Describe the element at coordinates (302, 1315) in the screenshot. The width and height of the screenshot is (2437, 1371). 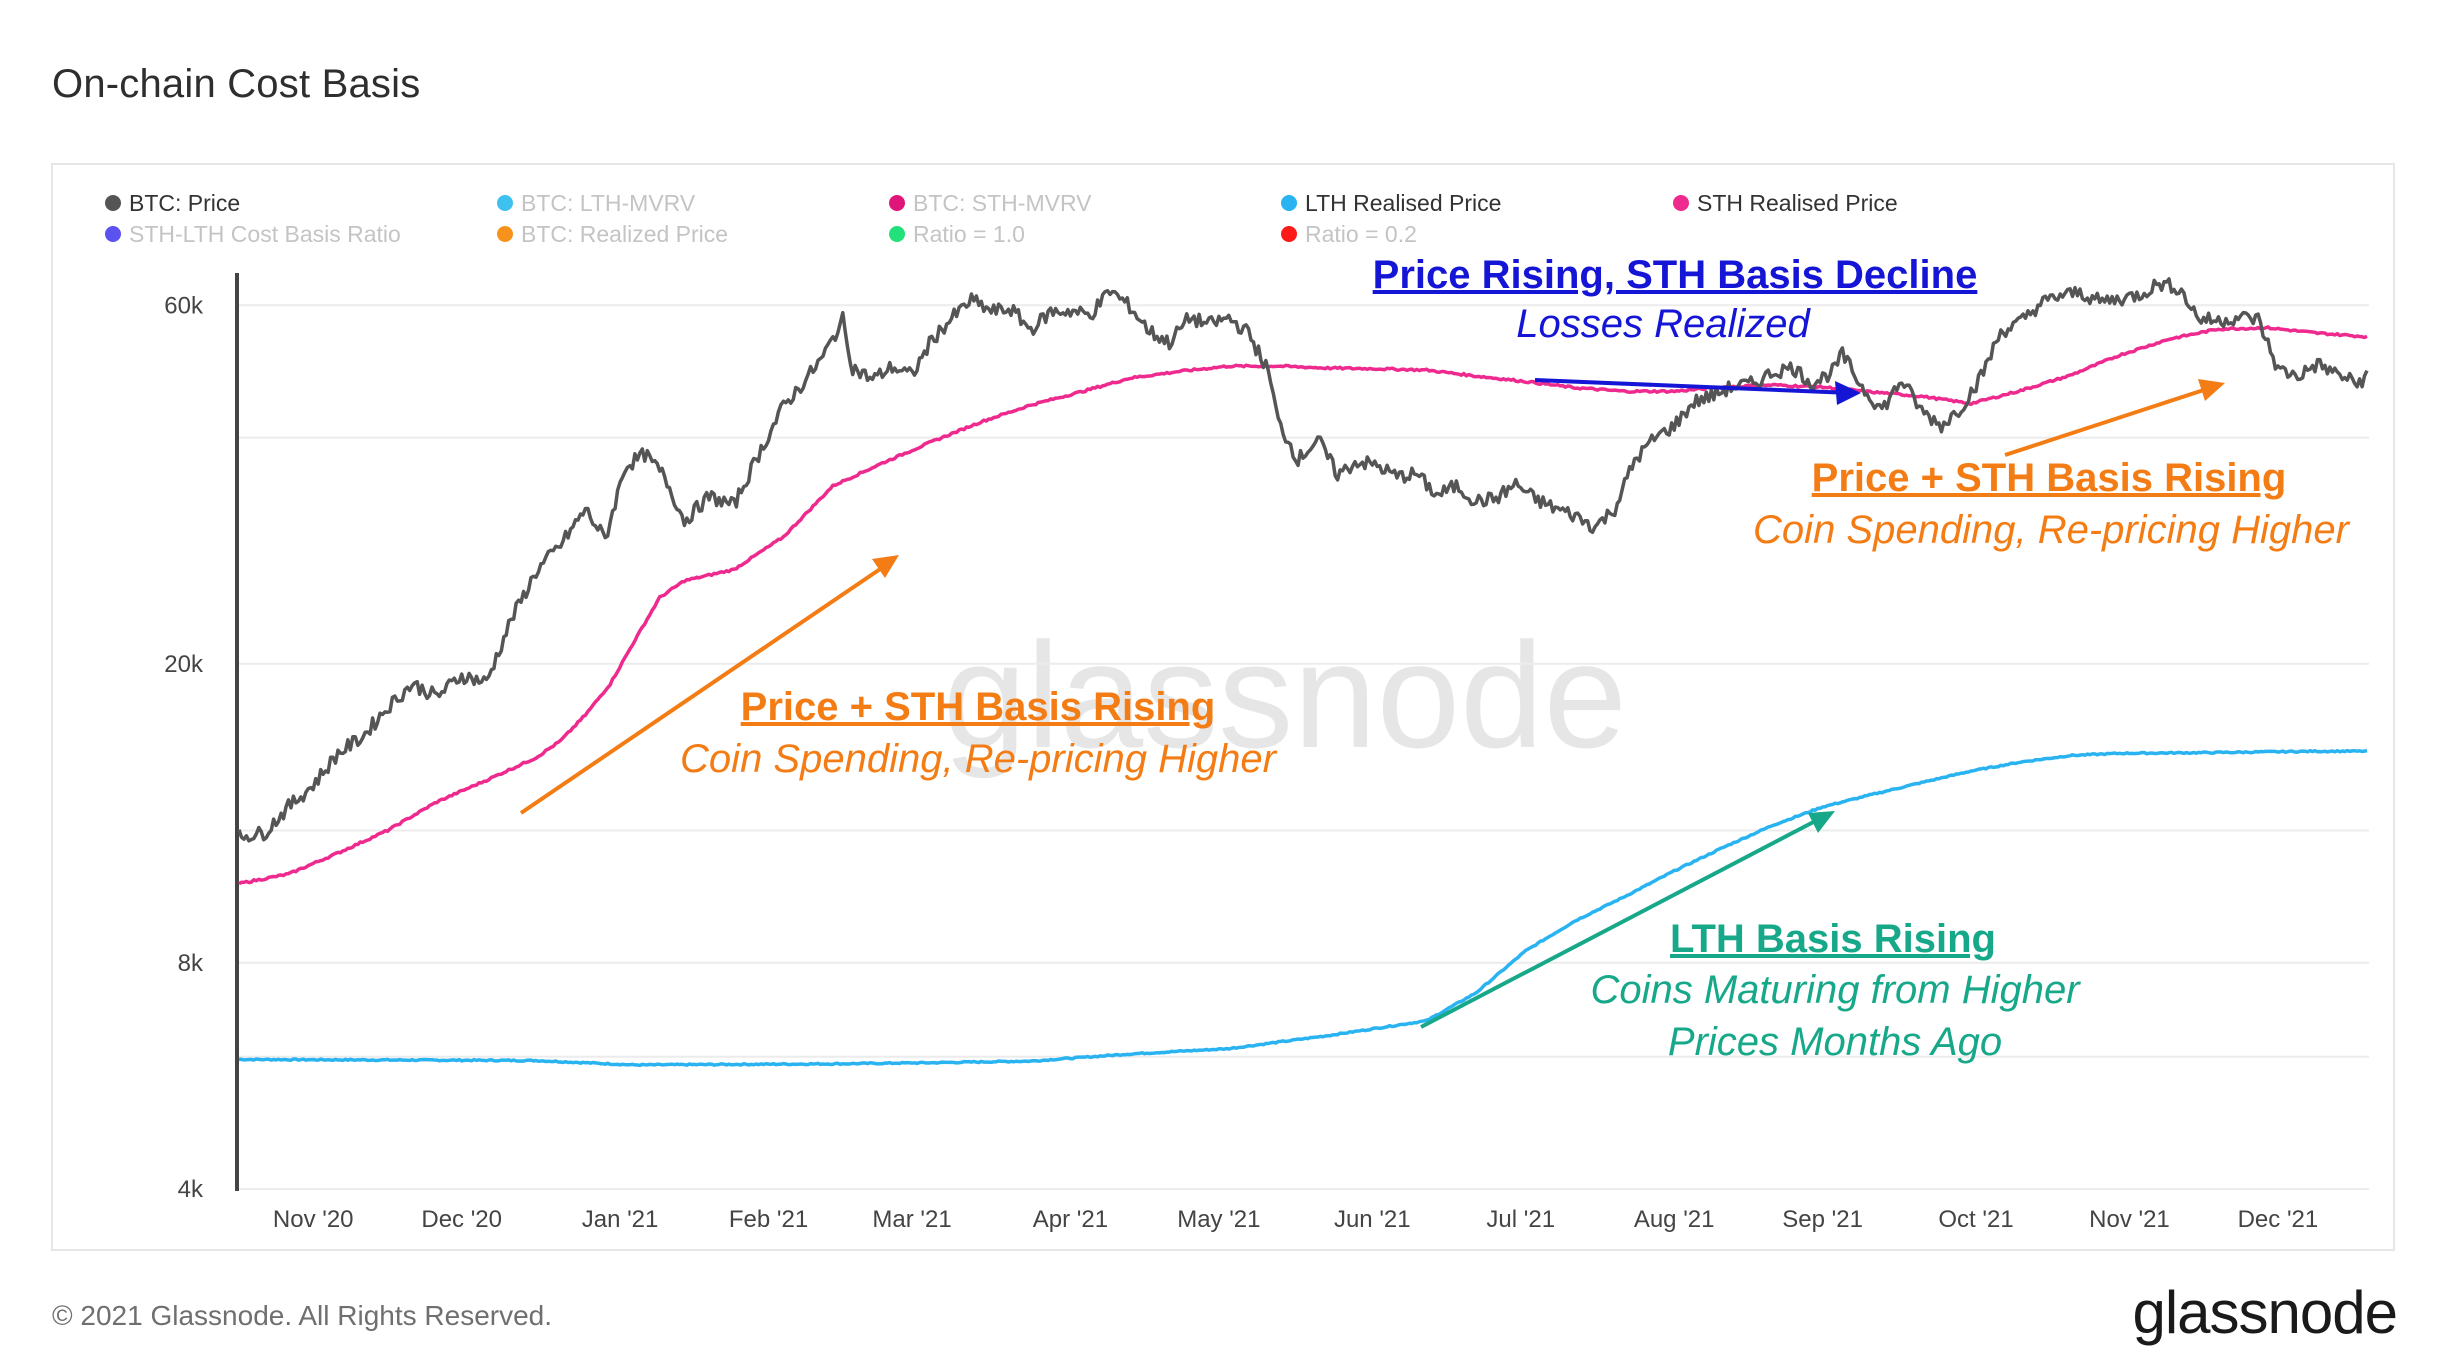
I see `copyright-text: © 2021 Glassnode. All Rights Reserved.` at that location.